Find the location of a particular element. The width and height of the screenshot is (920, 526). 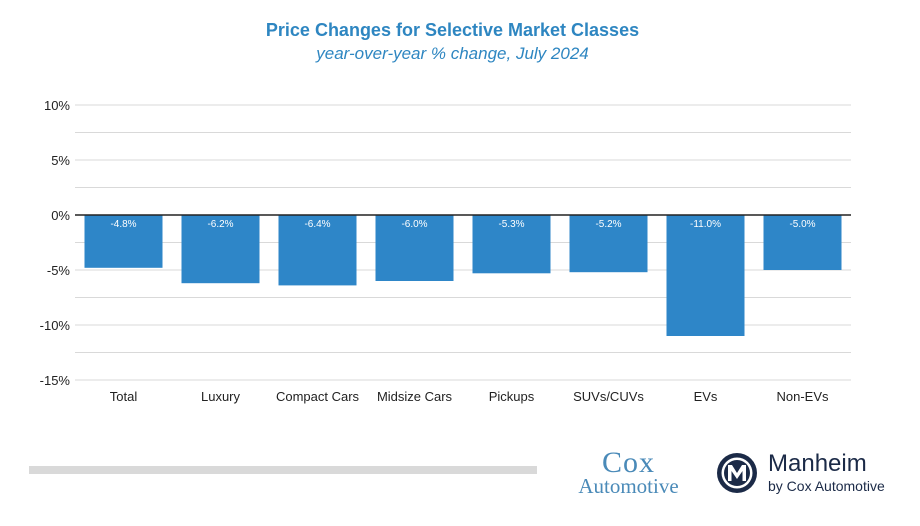

y-tick-label: -5% is located at coordinates (59, 270).